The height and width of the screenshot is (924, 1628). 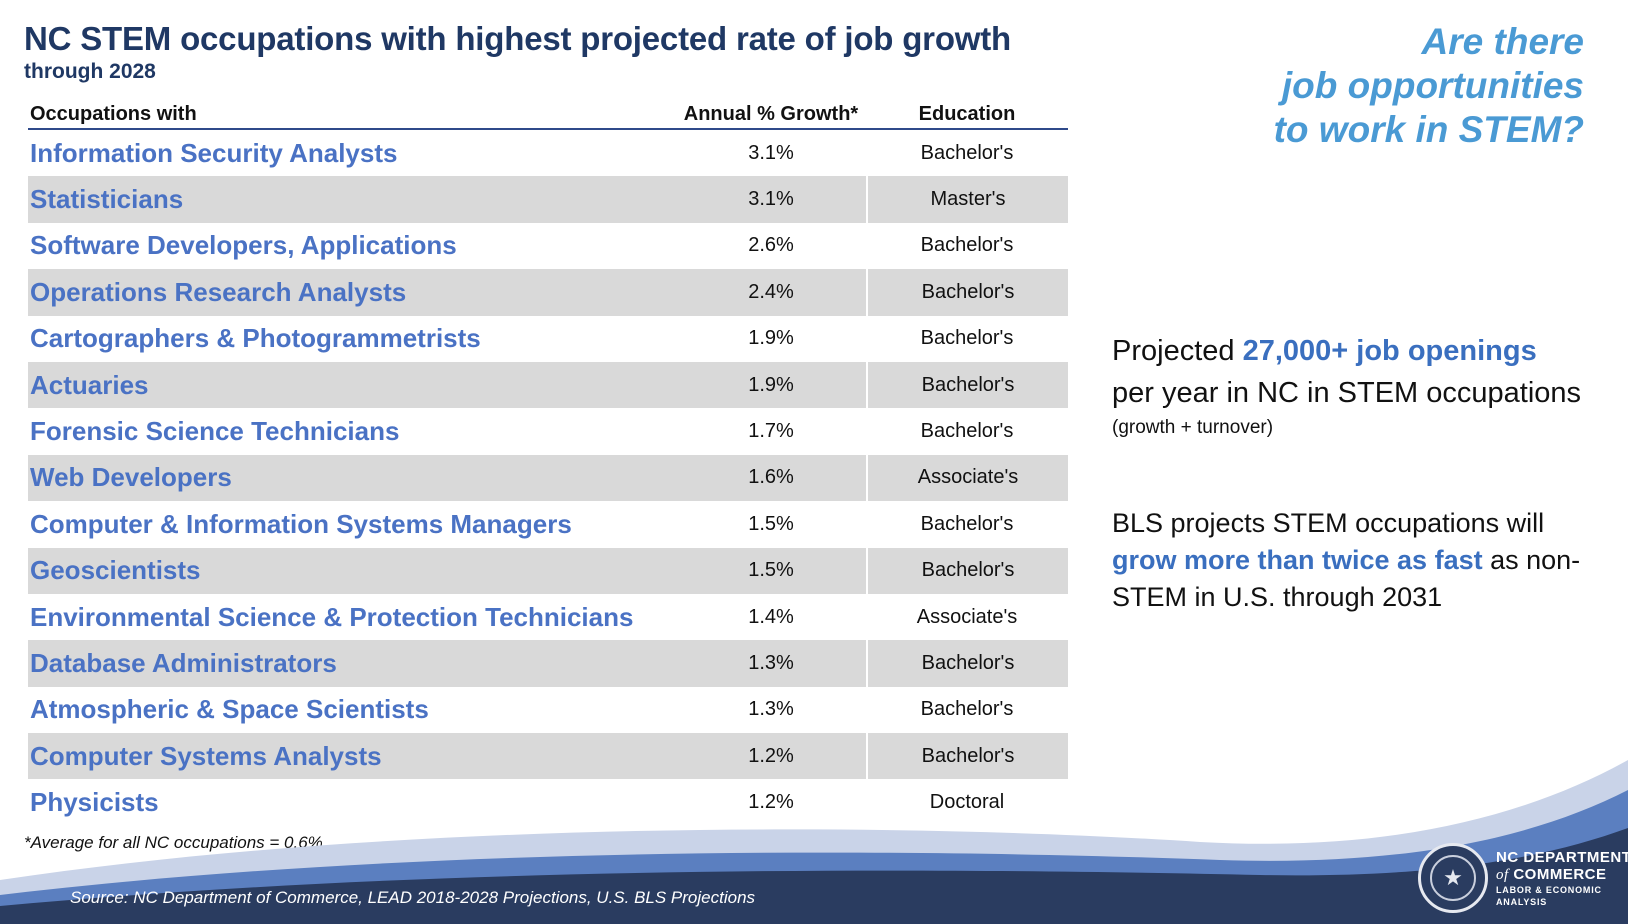 What do you see at coordinates (771, 291) in the screenshot?
I see `growth-cell: 2.4%` at bounding box center [771, 291].